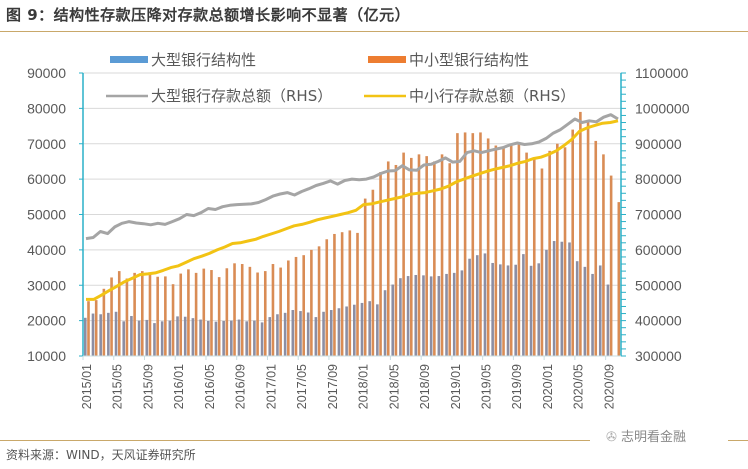 This screenshot has width=748, height=469. I want to click on x-tick-label: 2017/09, so click(333, 386).